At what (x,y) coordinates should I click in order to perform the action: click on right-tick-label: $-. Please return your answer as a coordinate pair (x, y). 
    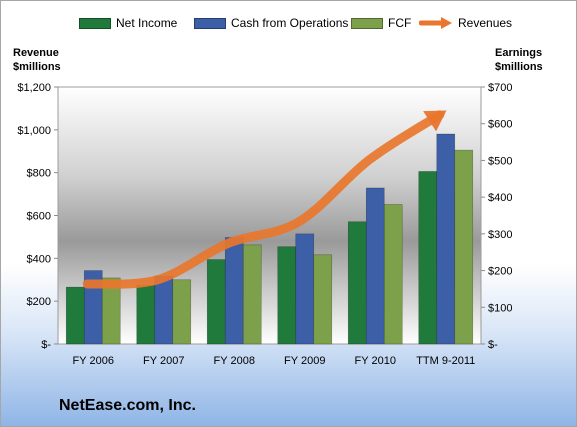
    Looking at the image, I should click on (493, 345).